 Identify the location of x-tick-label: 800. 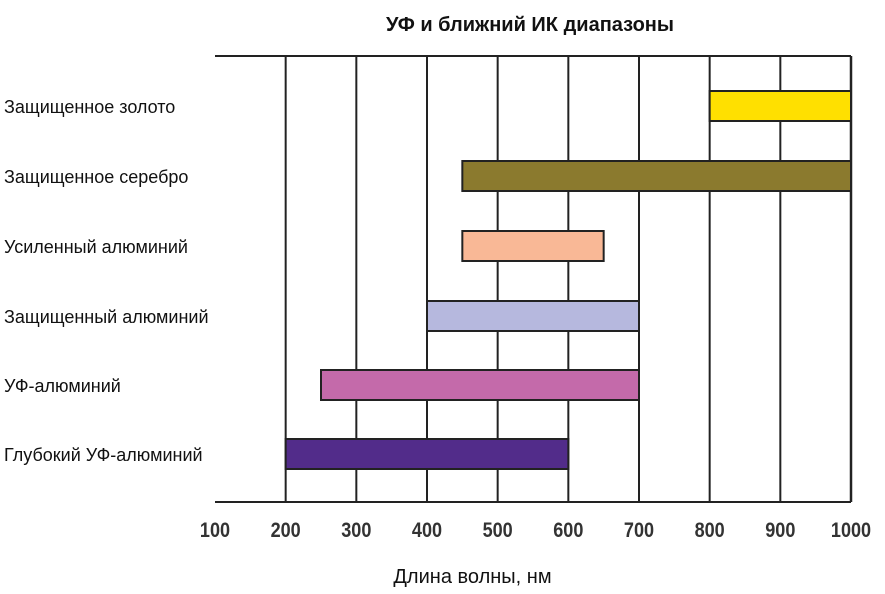
(710, 531).